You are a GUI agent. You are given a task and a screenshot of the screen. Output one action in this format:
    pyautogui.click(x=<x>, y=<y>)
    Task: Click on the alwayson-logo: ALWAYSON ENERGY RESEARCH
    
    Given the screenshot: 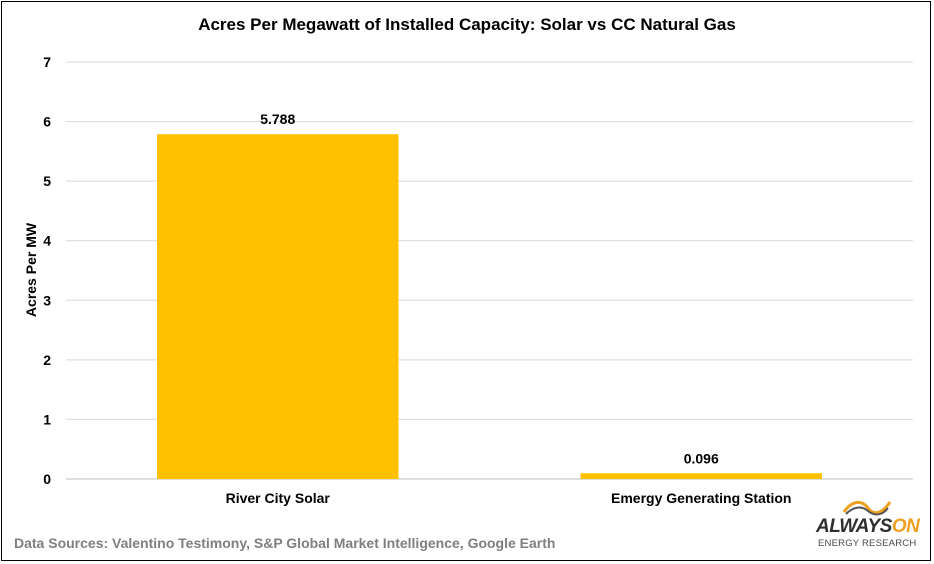 What is the action you would take?
    pyautogui.click(x=867, y=526)
    